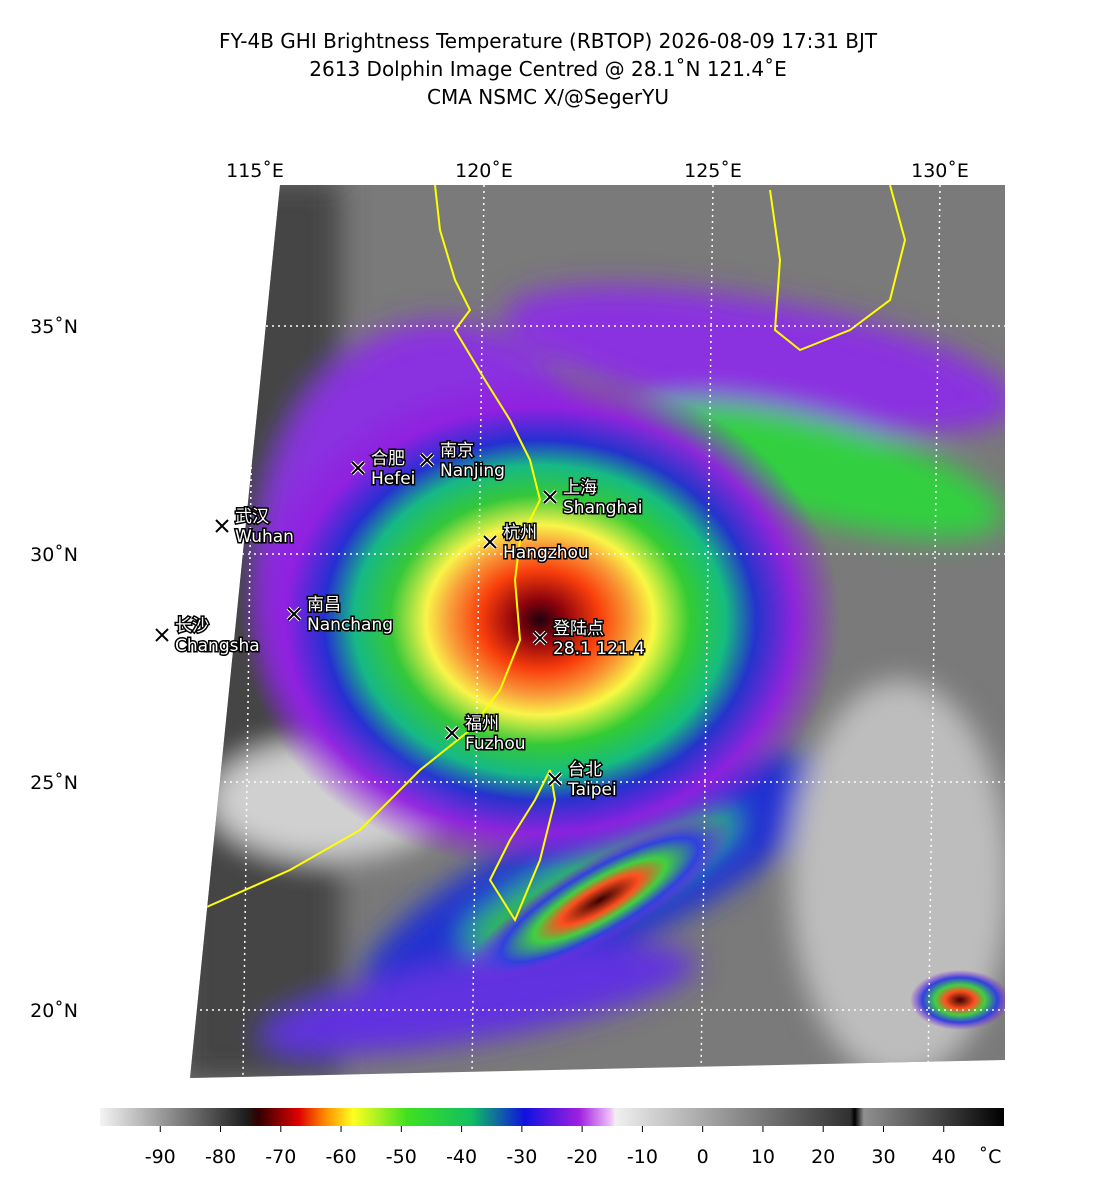 This screenshot has height=1204, width=1096. I want to click on title-line: CMA NSMC X/@SegerYU, so click(548, 97).